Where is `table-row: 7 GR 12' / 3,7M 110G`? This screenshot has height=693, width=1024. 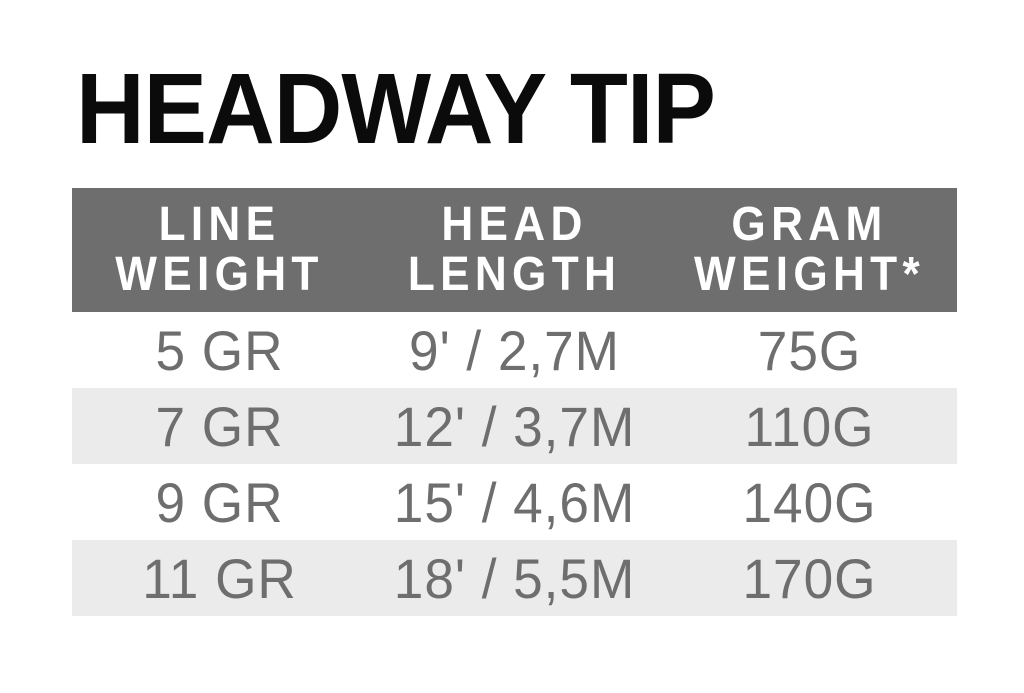
table-row: 7 GR 12' / 3,7M 110G is located at coordinates (514, 426).